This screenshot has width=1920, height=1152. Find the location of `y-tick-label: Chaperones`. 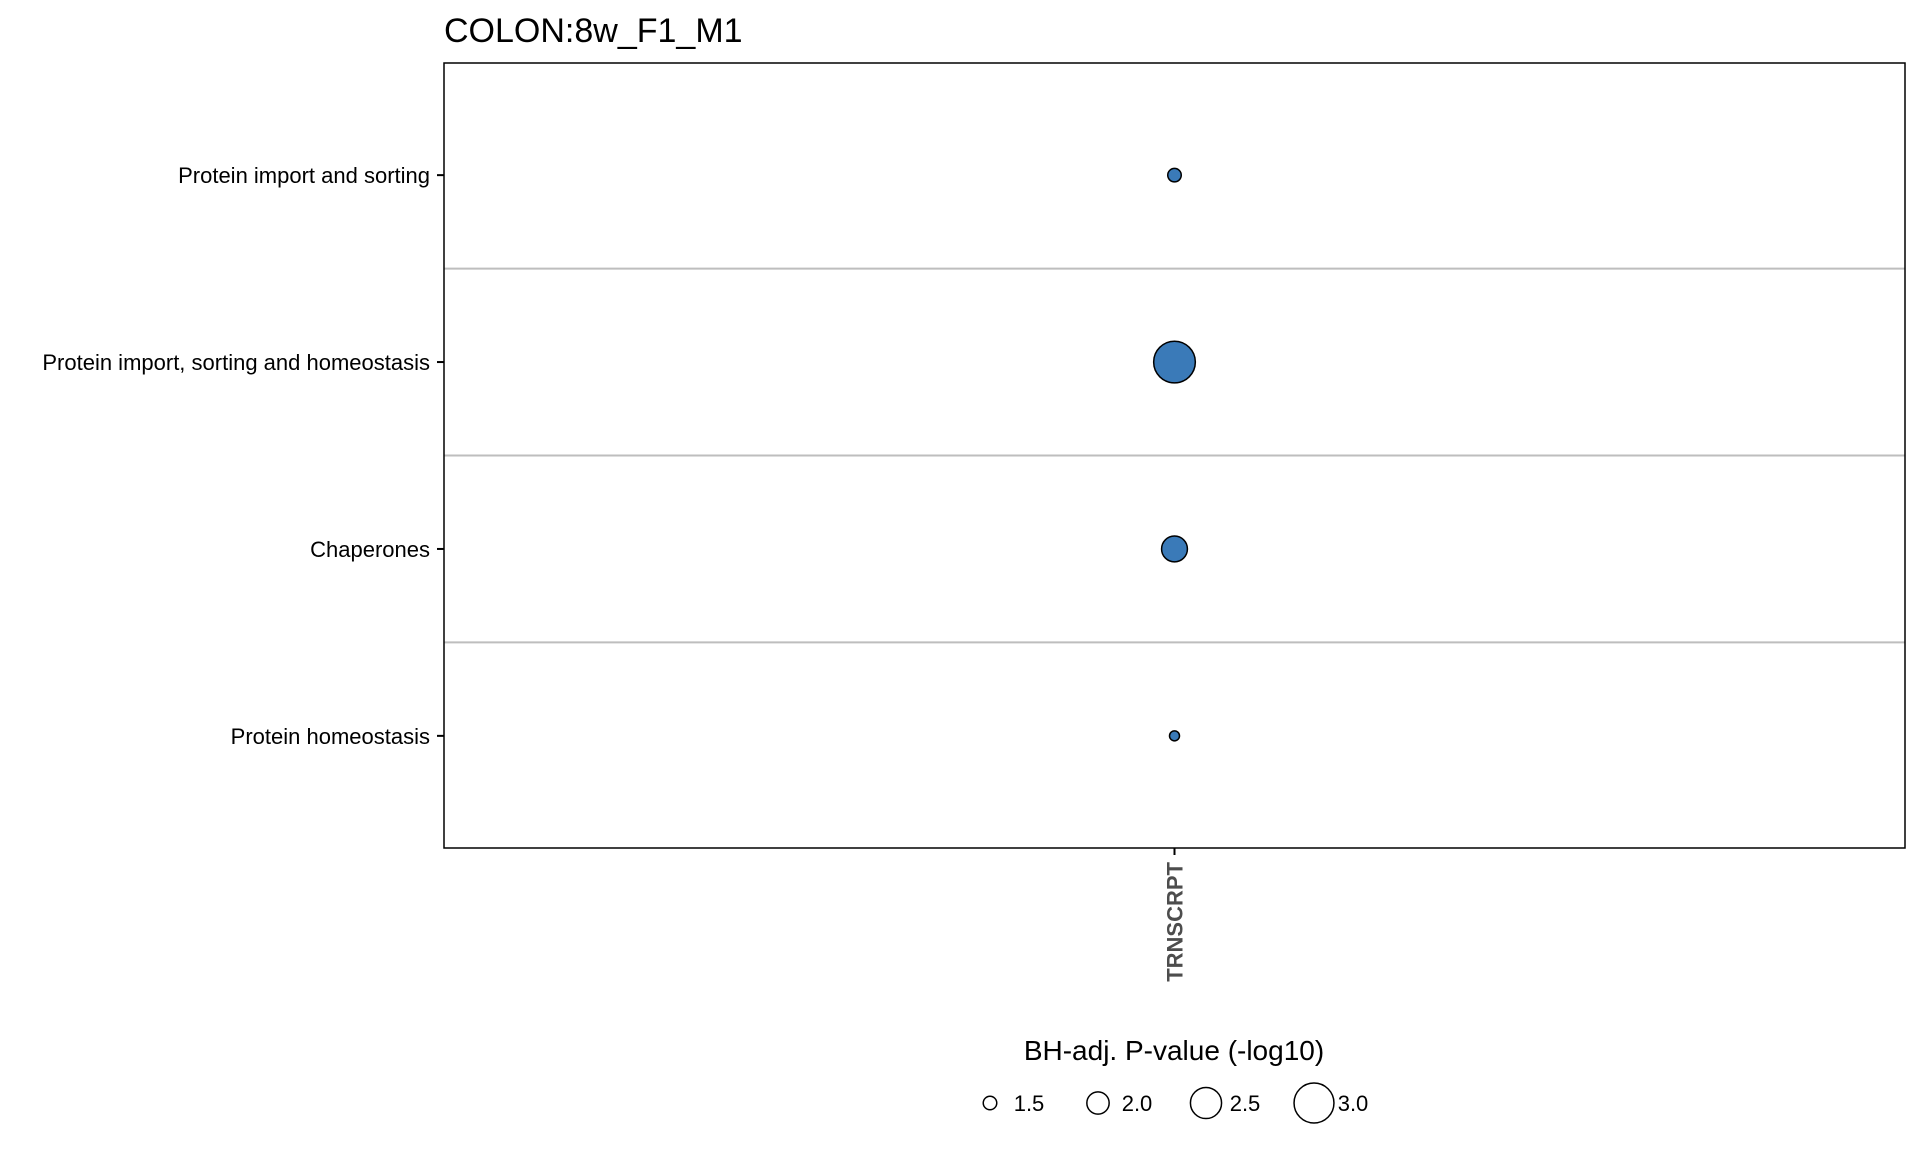

y-tick-label: Chaperones is located at coordinates (370, 549).